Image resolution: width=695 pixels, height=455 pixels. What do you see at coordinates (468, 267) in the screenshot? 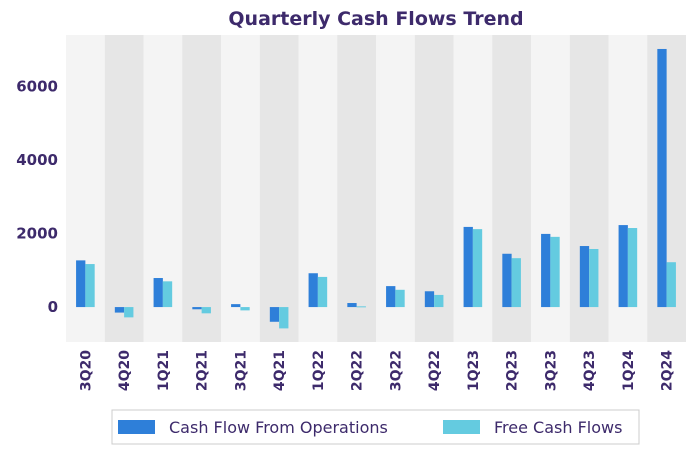
I see `bar-cfo-1Q23` at bounding box center [468, 267].